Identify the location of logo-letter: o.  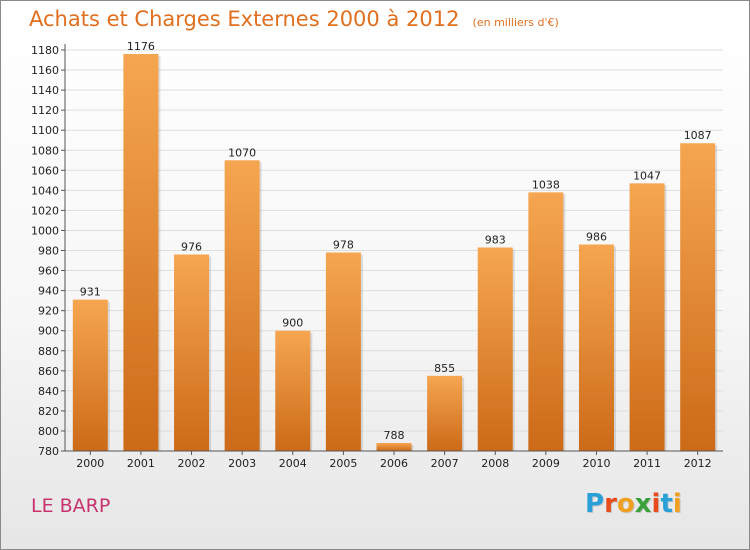
(625, 504).